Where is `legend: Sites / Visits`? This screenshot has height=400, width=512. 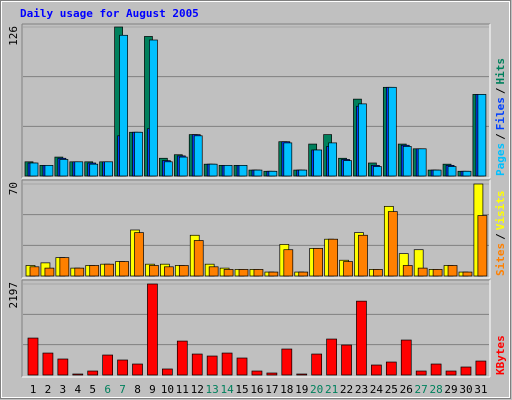
legend: Sites / Visits is located at coordinates (500, 234).